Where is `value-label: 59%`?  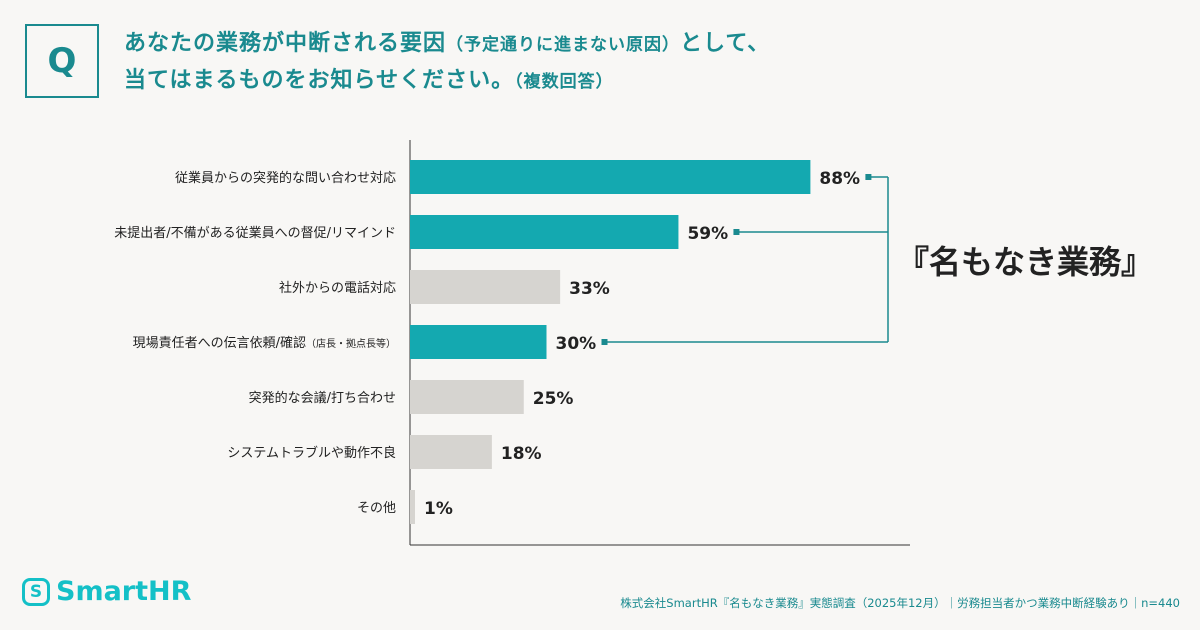 value-label: 59% is located at coordinates (707, 234).